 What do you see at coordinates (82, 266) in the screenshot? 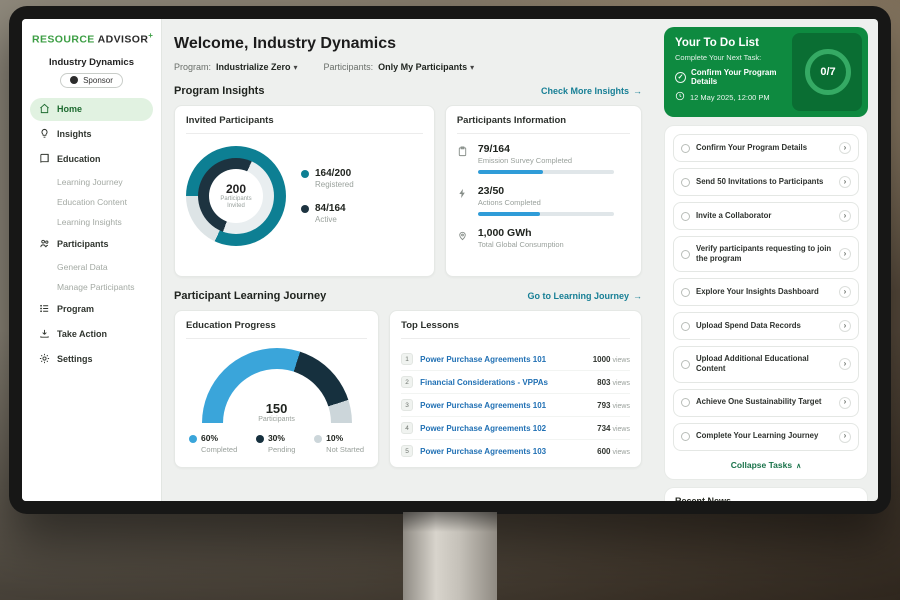
I see `sidebar-item-general-data: General Data` at bounding box center [82, 266].